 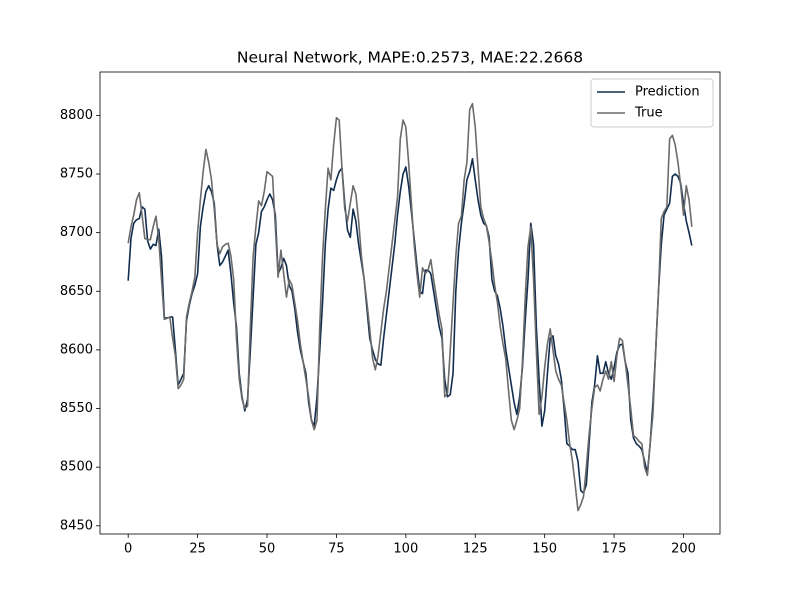 I want to click on y-tick-label: 8800, so click(x=76, y=115).